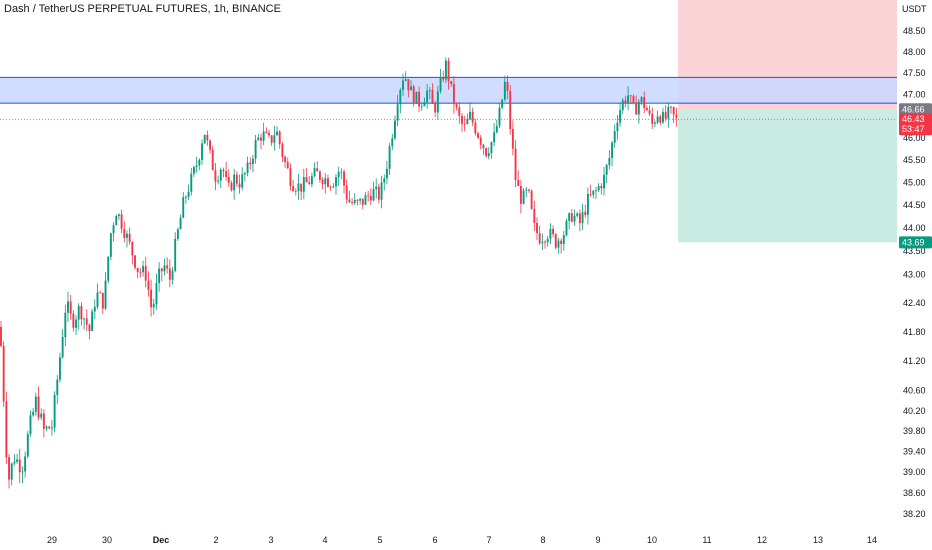 This screenshot has width=932, height=550. What do you see at coordinates (52, 540) in the screenshot?
I see `time-axis-label: 29` at bounding box center [52, 540].